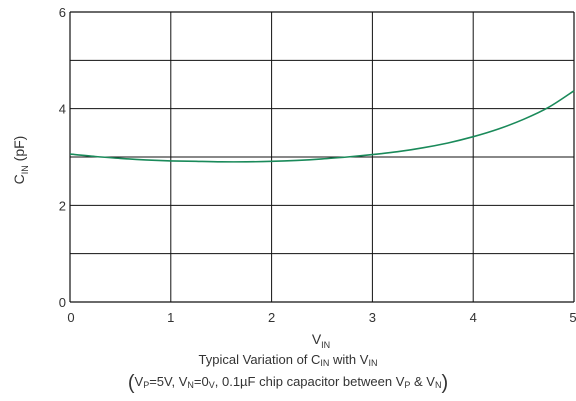 The width and height of the screenshot is (576, 401). I want to click on y-tick-label: 4, so click(62, 109).